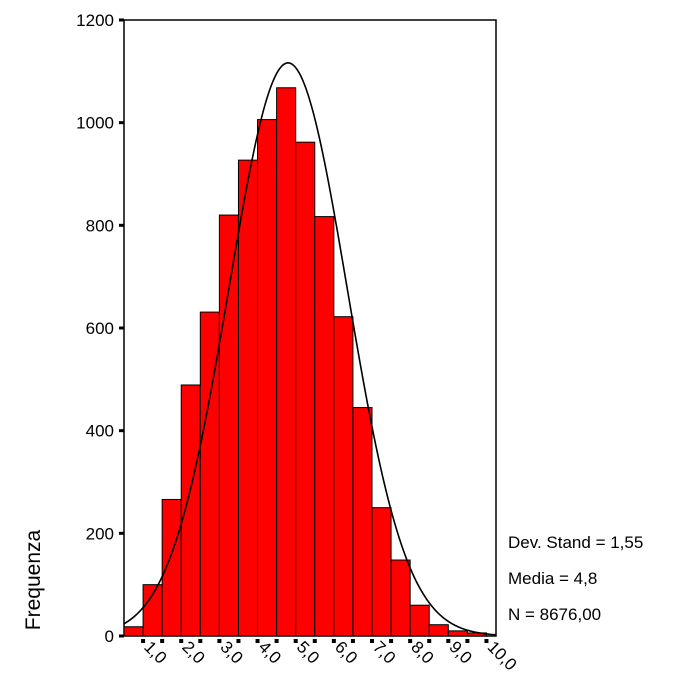  I want to click on y-tick-label: 1200, so click(95, 20).